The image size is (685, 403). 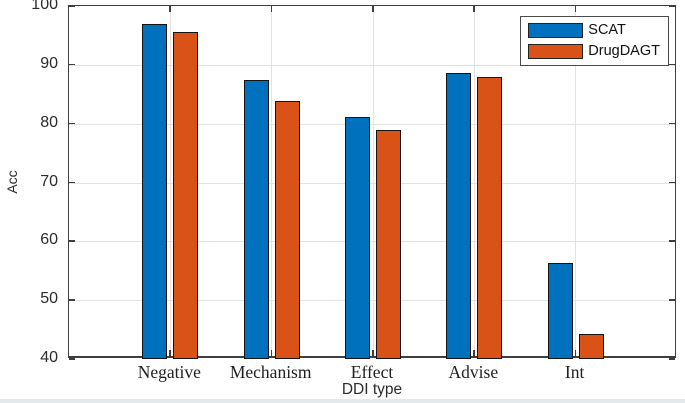 I want to click on x-axis-label: DDI type, so click(x=372, y=389).